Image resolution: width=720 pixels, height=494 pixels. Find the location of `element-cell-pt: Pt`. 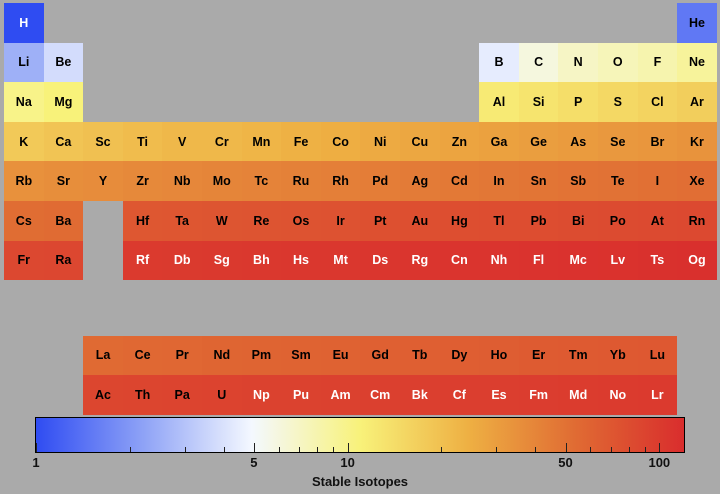

element-cell-pt: Pt is located at coordinates (380, 221).